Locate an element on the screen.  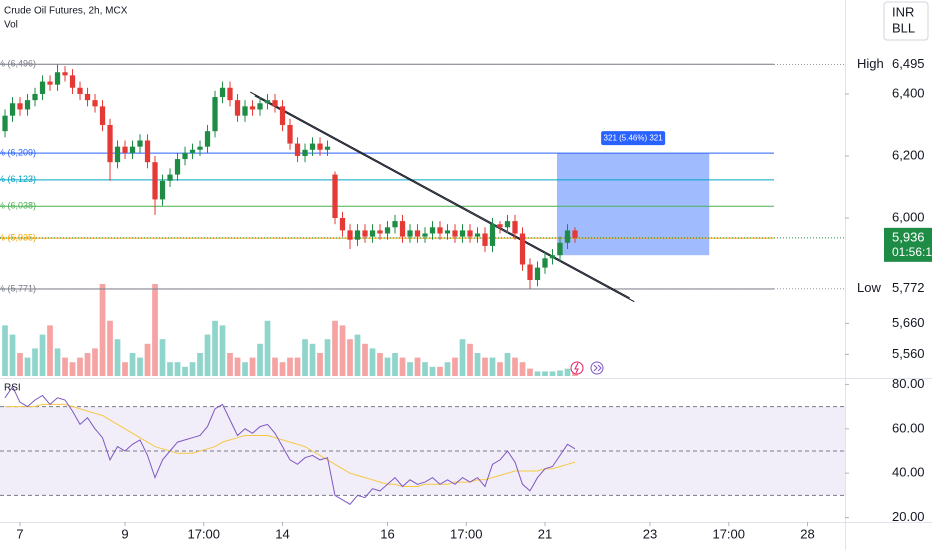
fib-label: 0% (6,038) is located at coordinates (18, 206).